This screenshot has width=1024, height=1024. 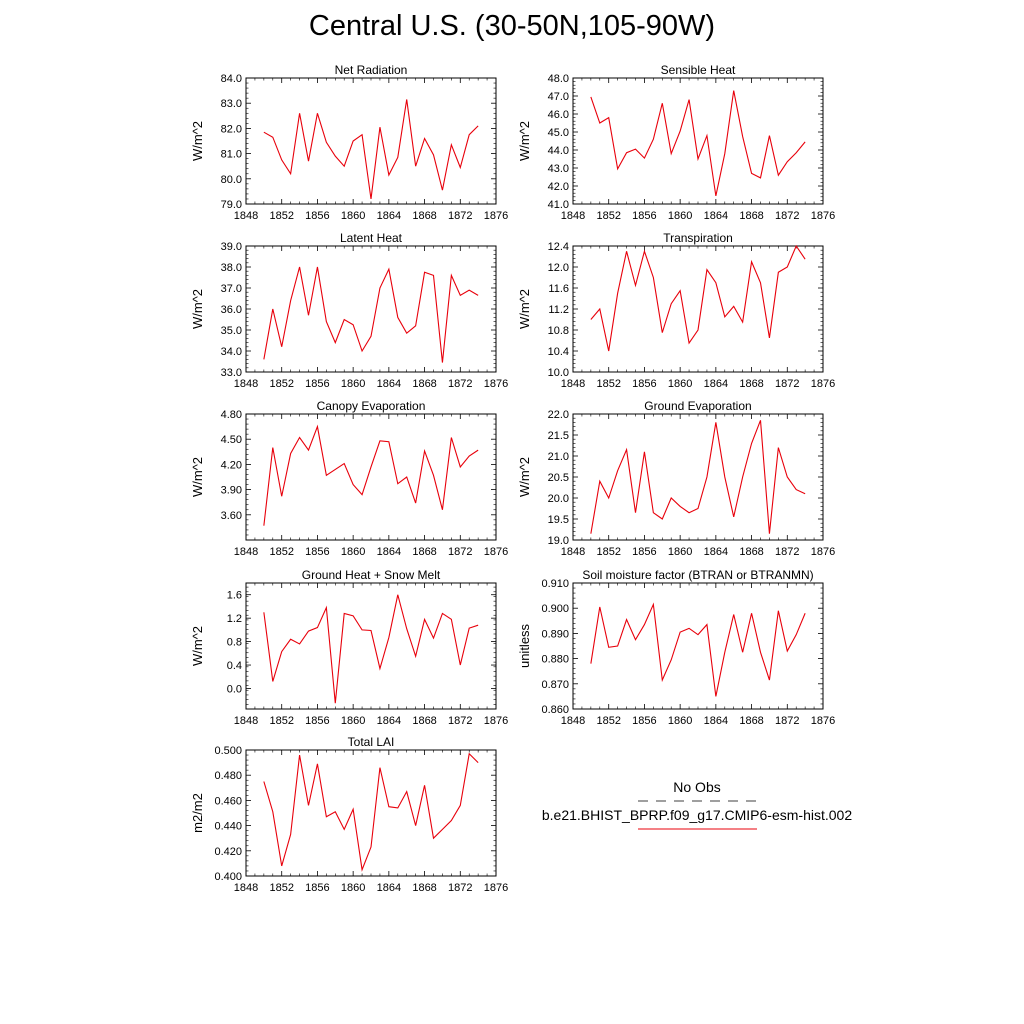 I want to click on panel-net-radiation-xtick-label: 1848, so click(x=246, y=216).